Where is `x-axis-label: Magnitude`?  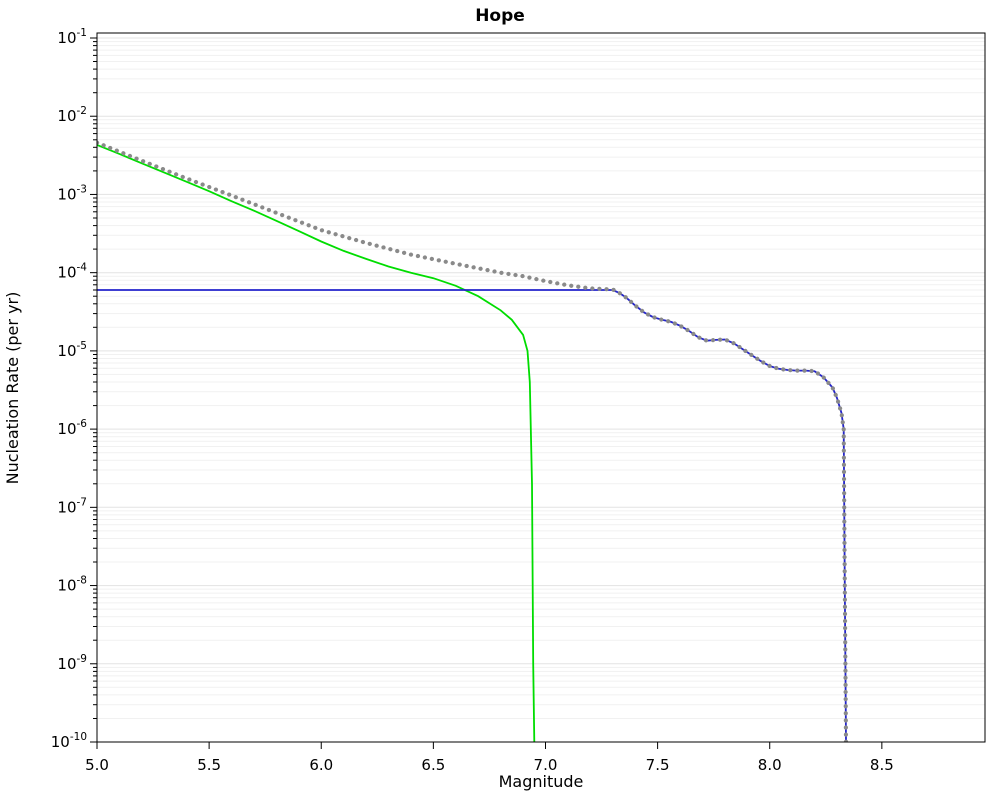
x-axis-label: Magnitude is located at coordinates (541, 781).